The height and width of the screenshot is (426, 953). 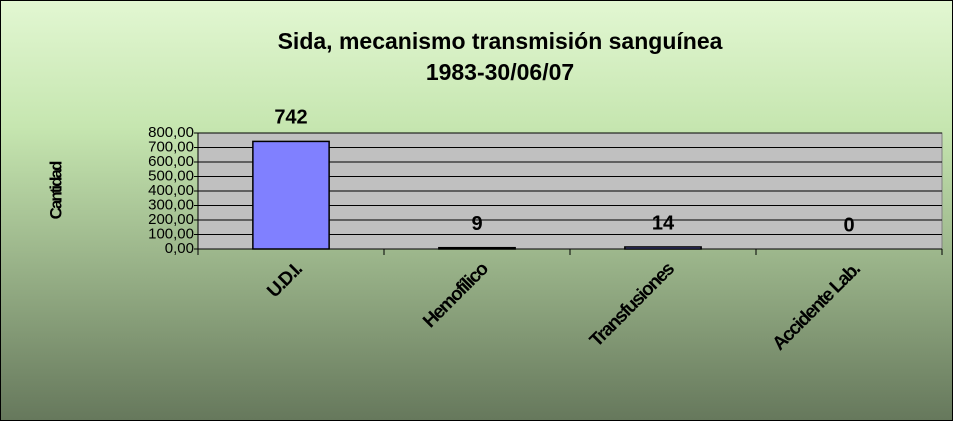 What do you see at coordinates (171, 233) in the screenshot?
I see `y-tick-label: 100,00` at bounding box center [171, 233].